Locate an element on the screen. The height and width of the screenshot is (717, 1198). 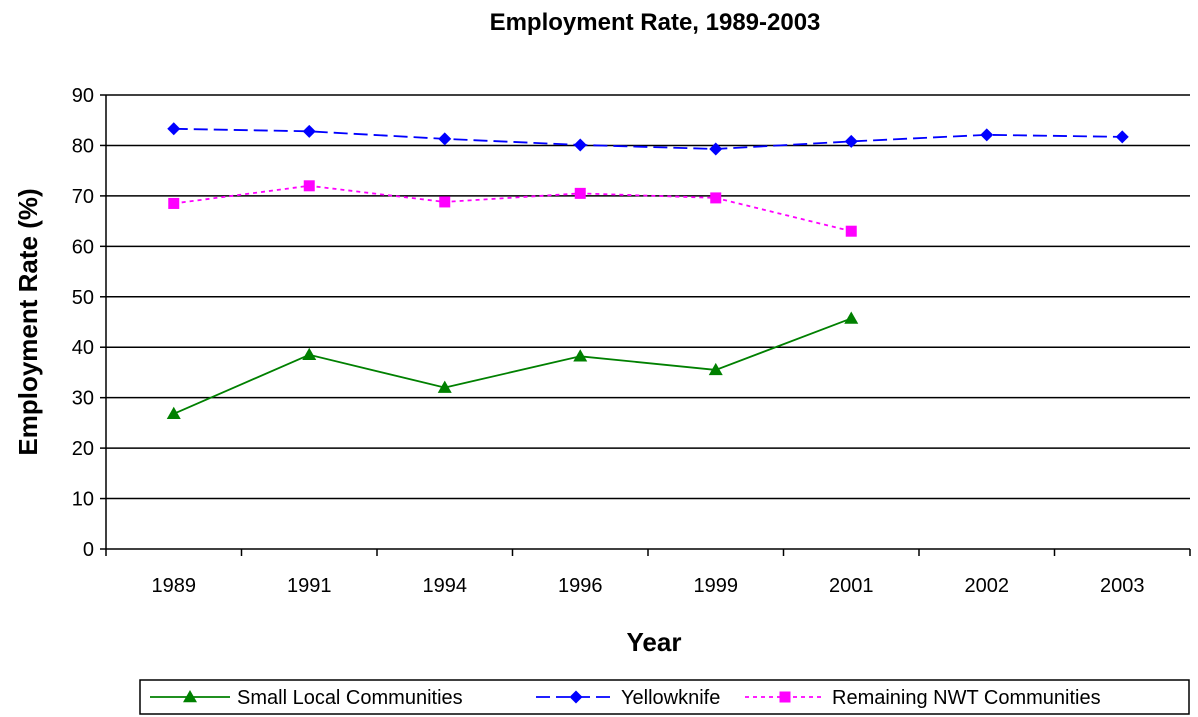
data-point-yellowknife-1991 is located at coordinates (309, 131).